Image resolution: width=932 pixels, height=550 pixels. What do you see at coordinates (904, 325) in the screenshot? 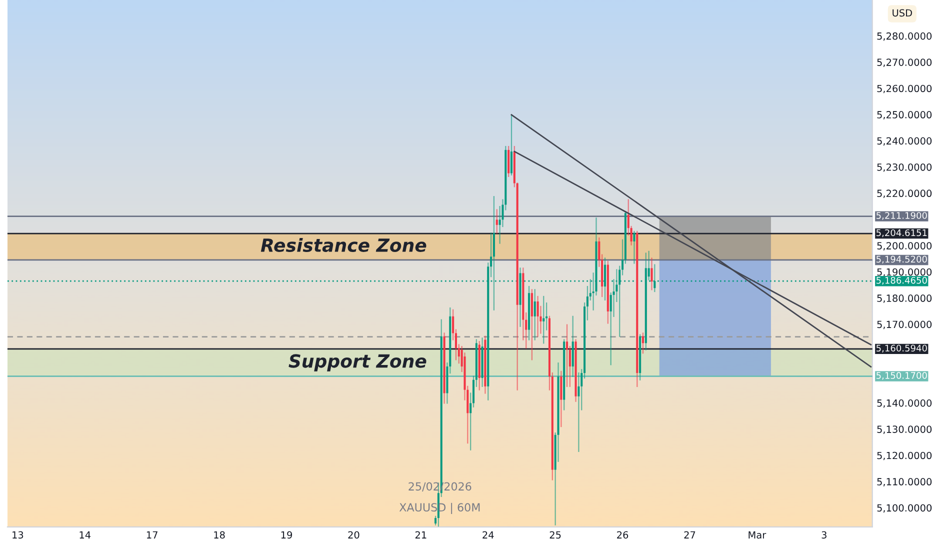
I see `y-tick-label: 5,170.0000` at bounding box center [904, 325].